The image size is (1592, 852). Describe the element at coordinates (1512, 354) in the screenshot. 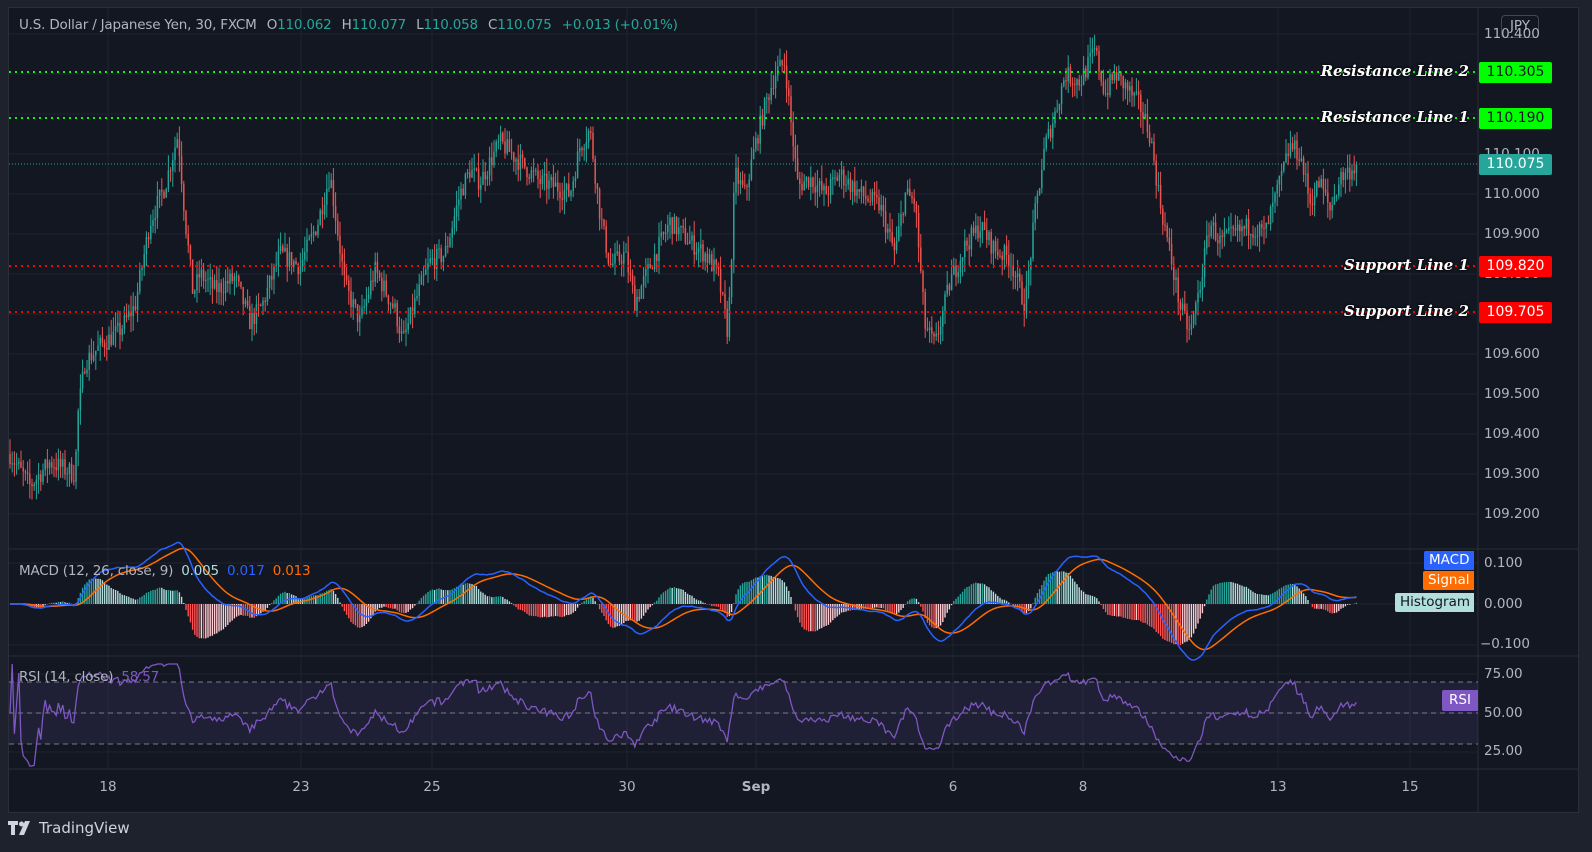

I see `price-tick: 109.600` at that location.